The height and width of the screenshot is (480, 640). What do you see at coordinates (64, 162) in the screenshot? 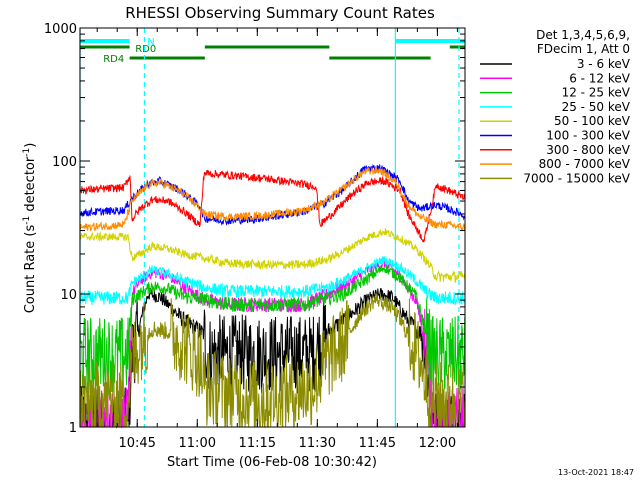
I see `y-tick-label: 100` at bounding box center [64, 162].